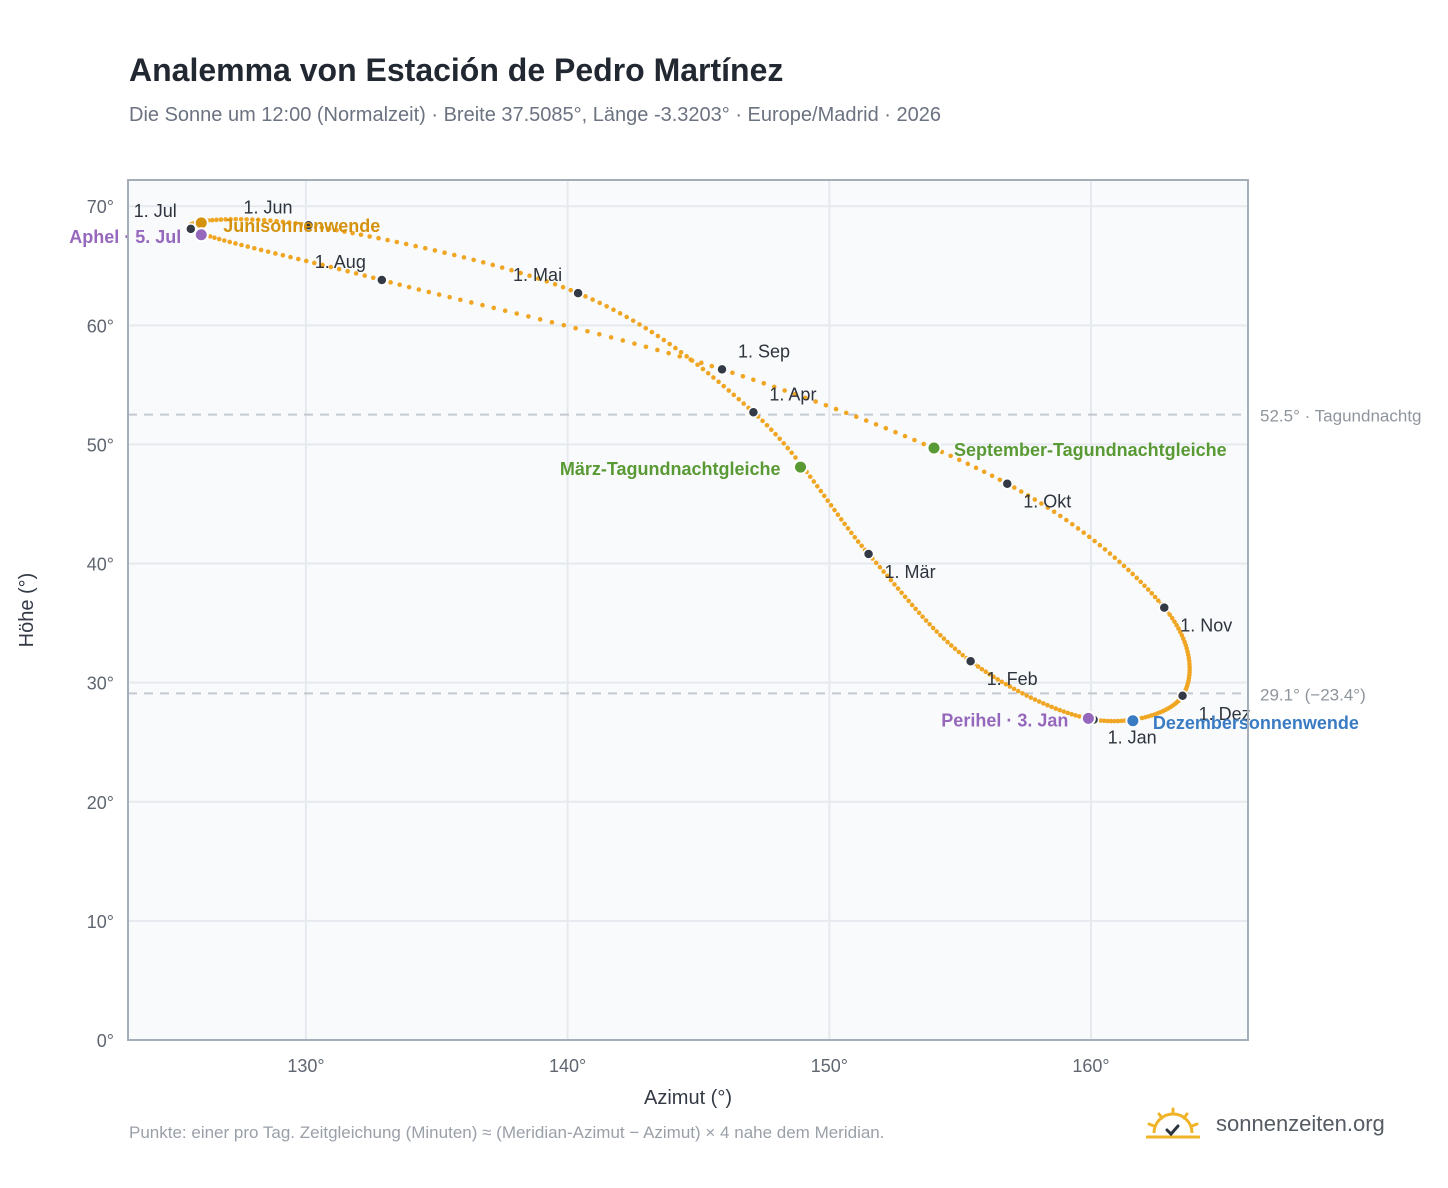 This screenshot has width=1448, height=1188. Describe the element at coordinates (1206, 626) in the screenshot. I see `month-label: 1. Nov` at that location.